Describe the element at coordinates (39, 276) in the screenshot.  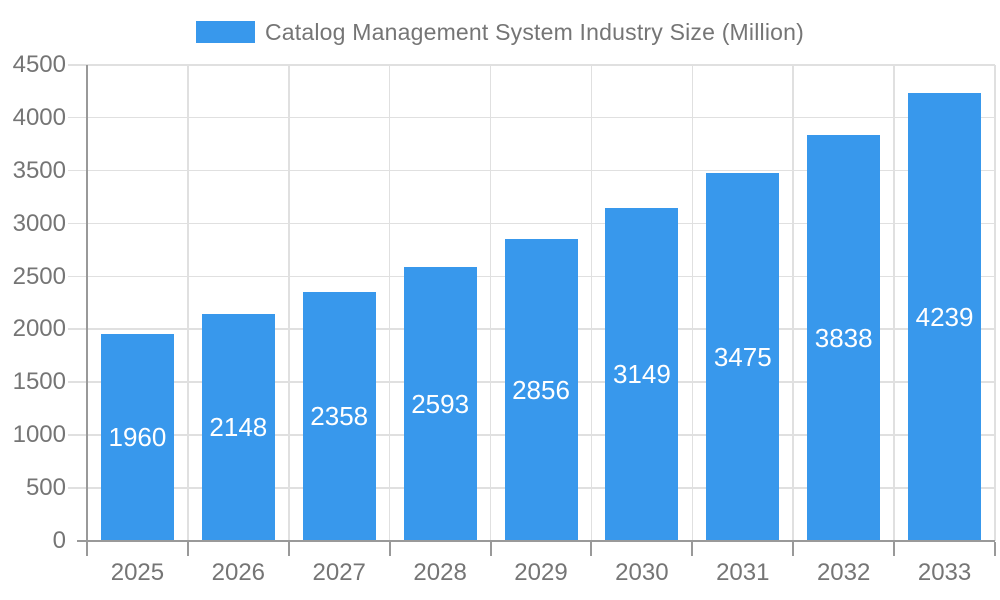
I see `y-tick-label: 2500` at that location.